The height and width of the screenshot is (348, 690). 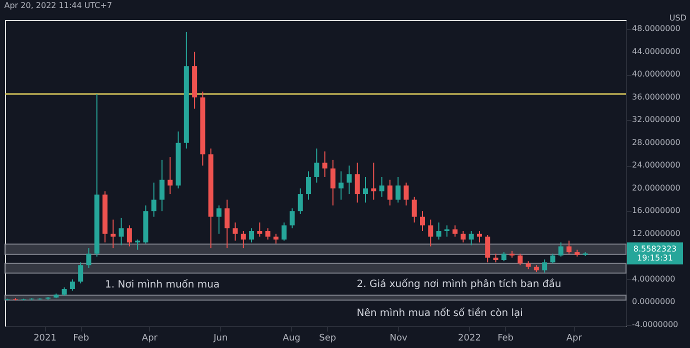 I want to click on text: 19:15:31, so click(x=655, y=257).